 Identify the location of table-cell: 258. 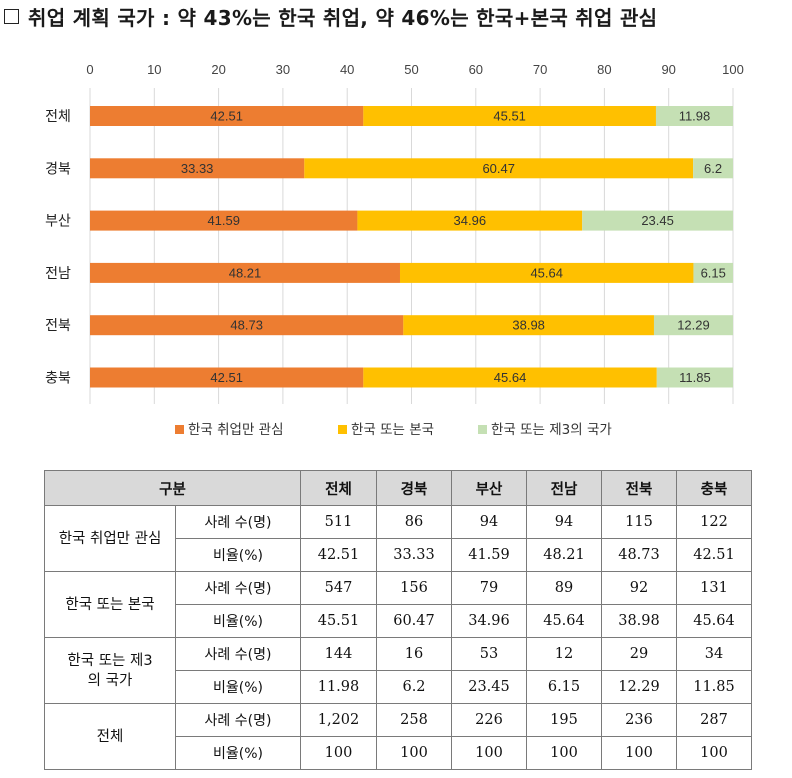
(414, 720).